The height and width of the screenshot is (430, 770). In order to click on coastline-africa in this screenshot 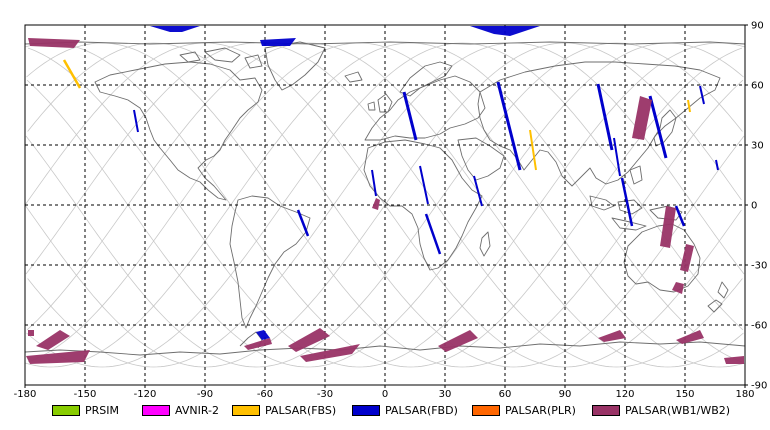, I will do `click(423, 205)`.